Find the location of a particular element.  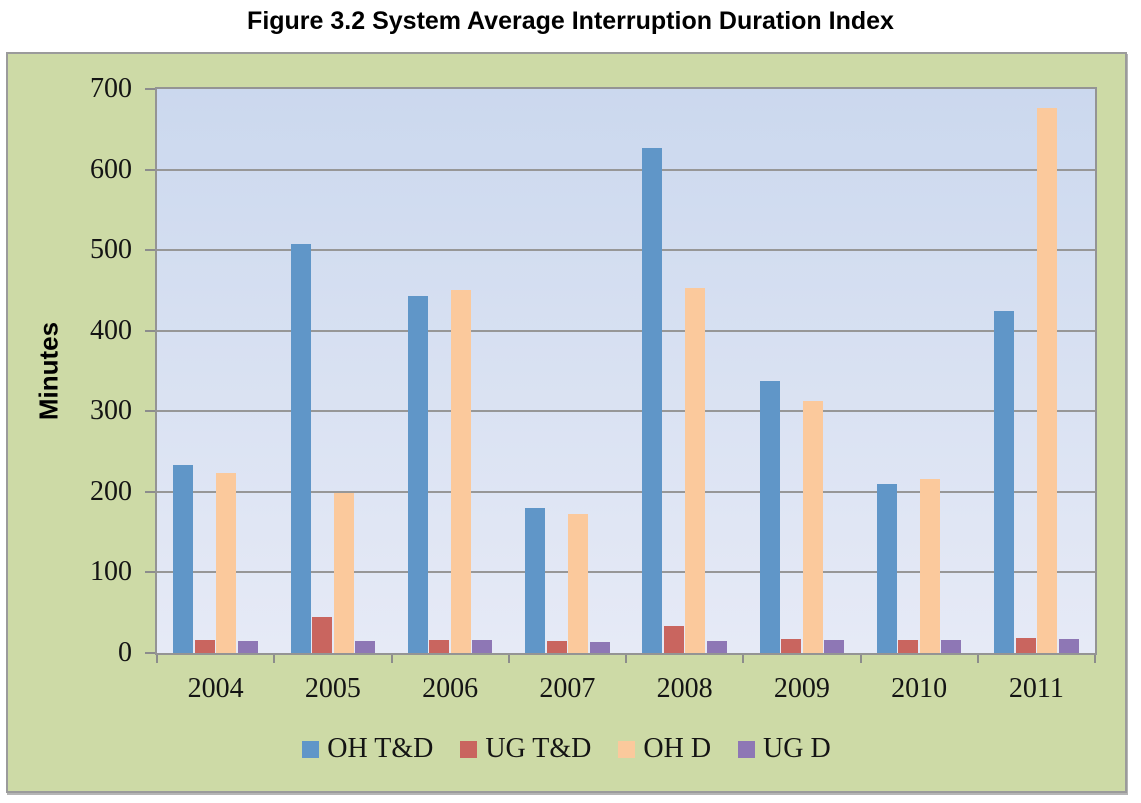

bar-oh-d-2011 is located at coordinates (1047, 380).